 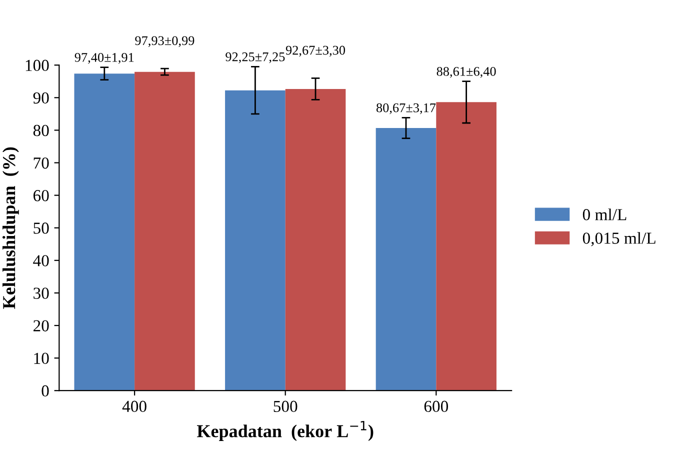 I want to click on y-tick-label: 10, so click(x=41, y=358).